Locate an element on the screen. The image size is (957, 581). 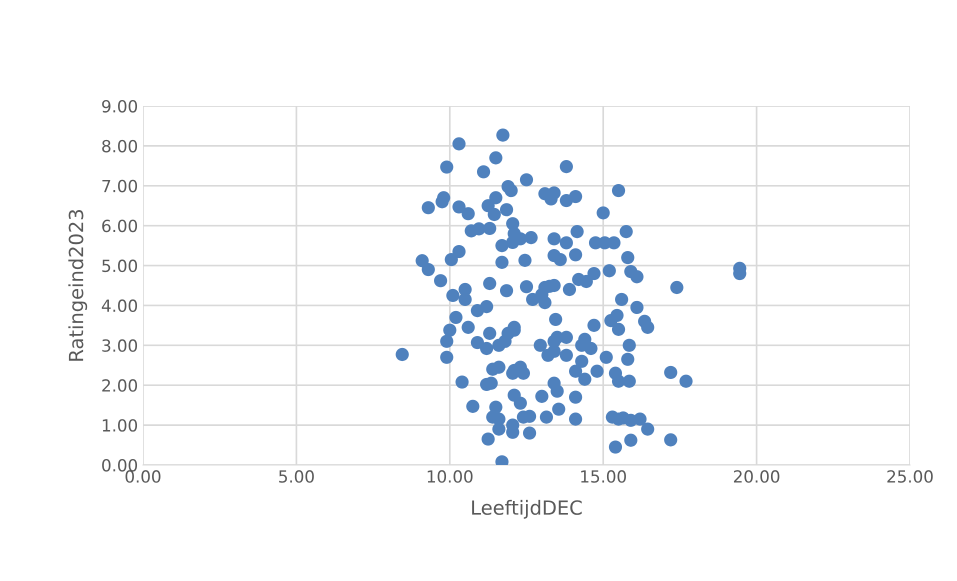
y-tick-label: 8.00 is located at coordinates (120, 146).